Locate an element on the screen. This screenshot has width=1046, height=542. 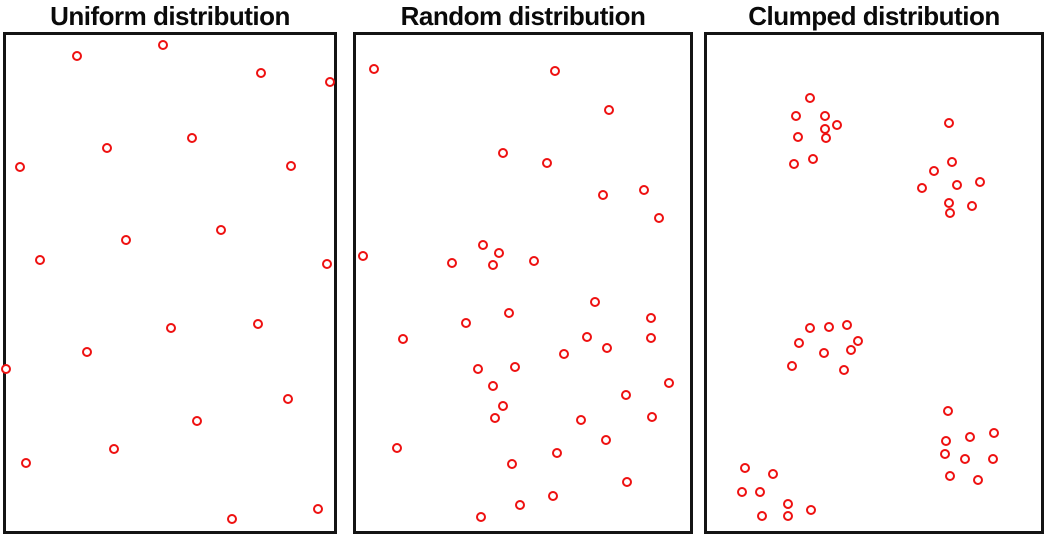
panel-title-uniform: Uniform distribution is located at coordinates (170, 15).